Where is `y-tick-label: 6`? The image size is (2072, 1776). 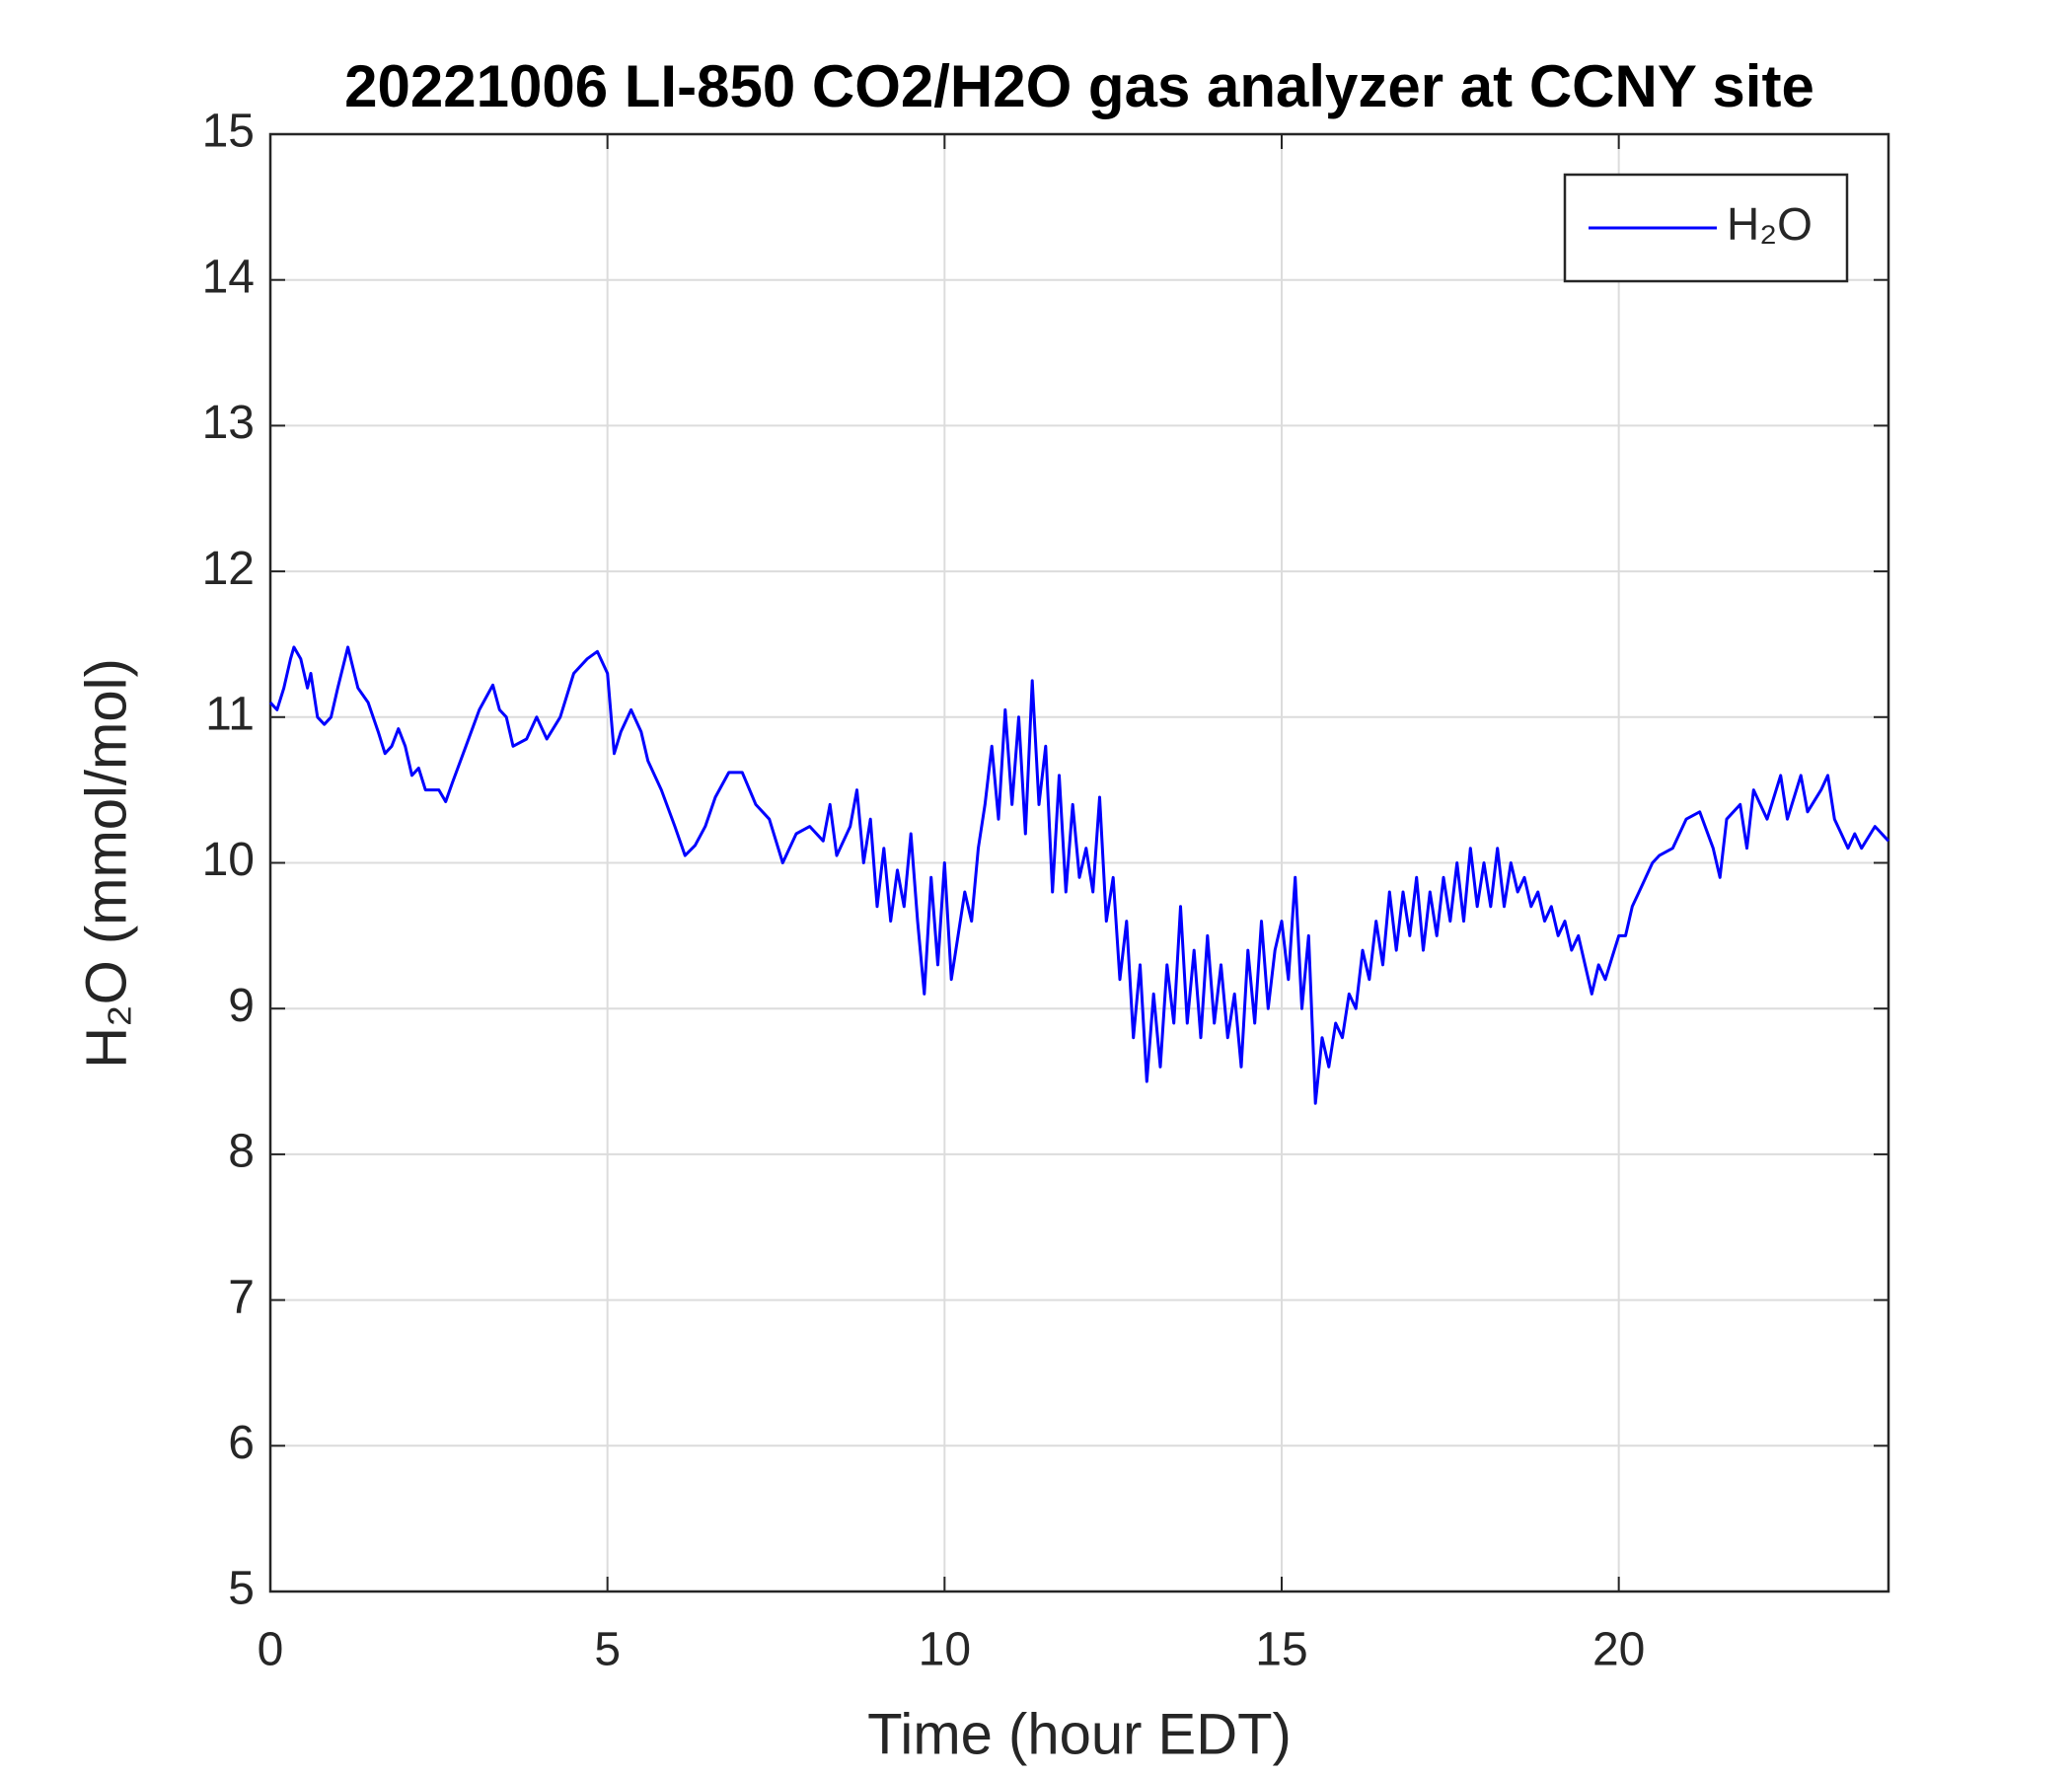
y-tick-label: 6 is located at coordinates (242, 1443).